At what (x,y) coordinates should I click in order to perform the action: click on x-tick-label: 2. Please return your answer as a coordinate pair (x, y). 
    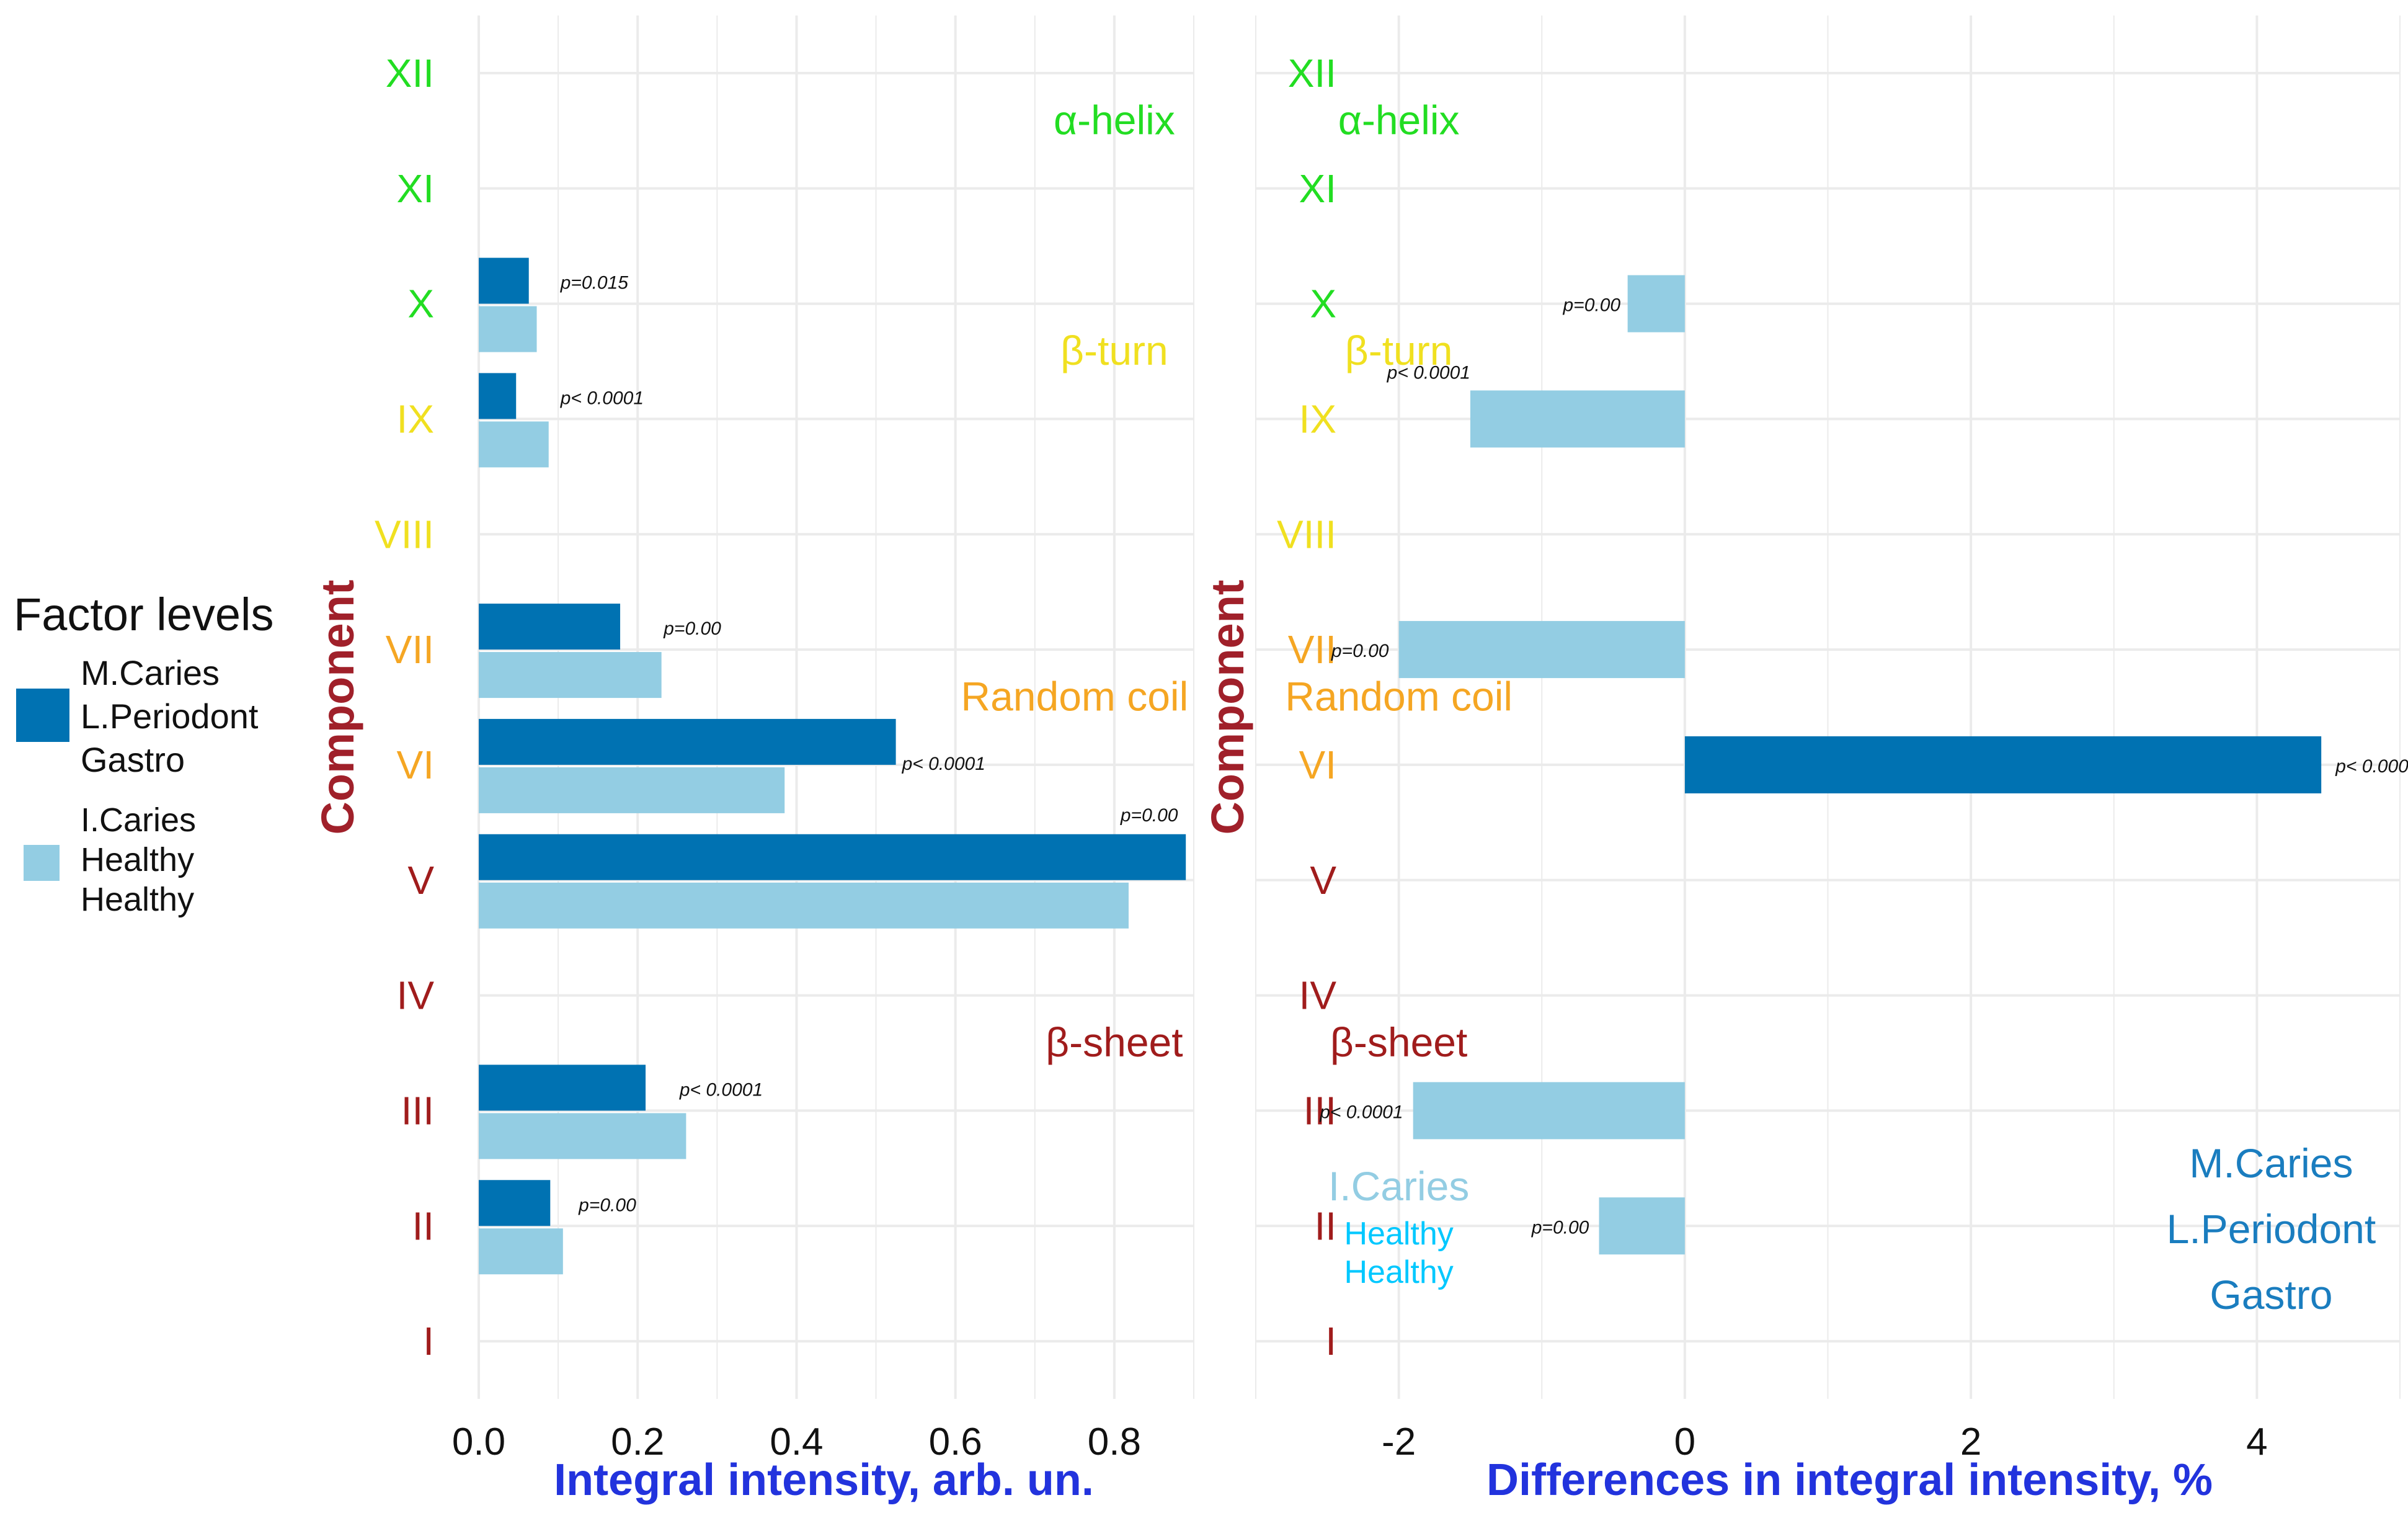
    Looking at the image, I should click on (1970, 1442).